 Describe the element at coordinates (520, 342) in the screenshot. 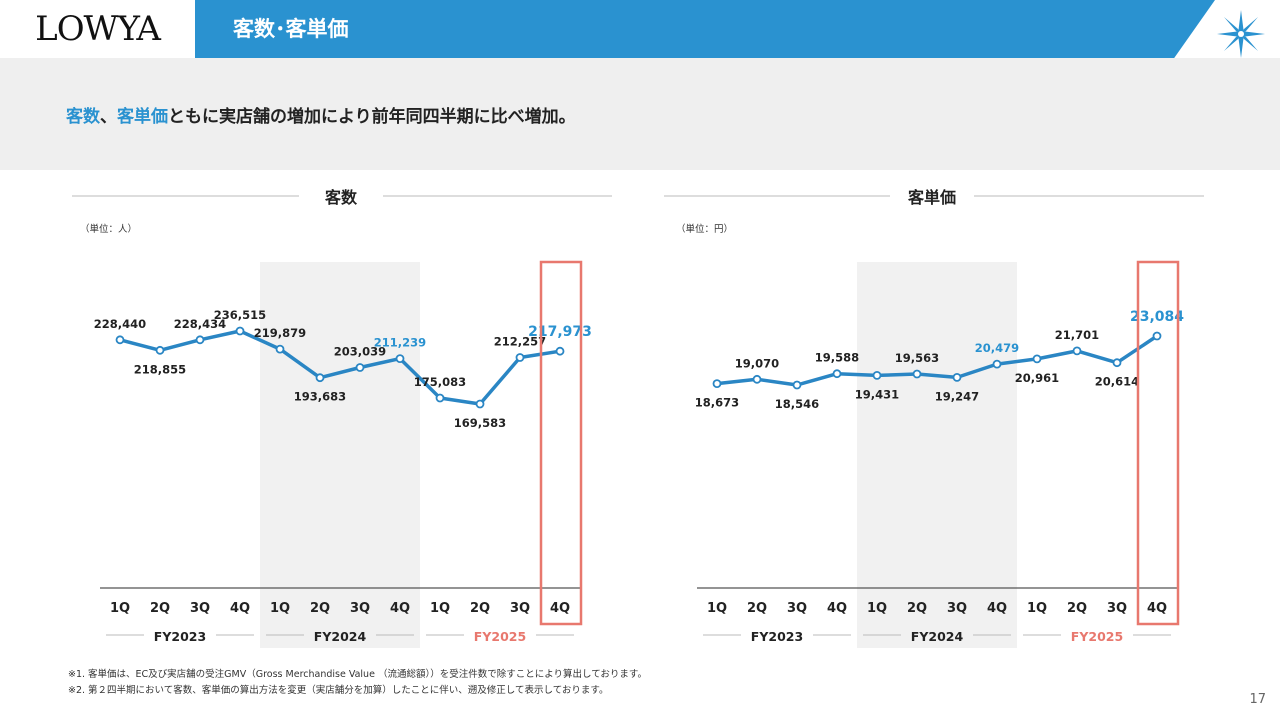

I see `customers-data-label: 212,257` at that location.